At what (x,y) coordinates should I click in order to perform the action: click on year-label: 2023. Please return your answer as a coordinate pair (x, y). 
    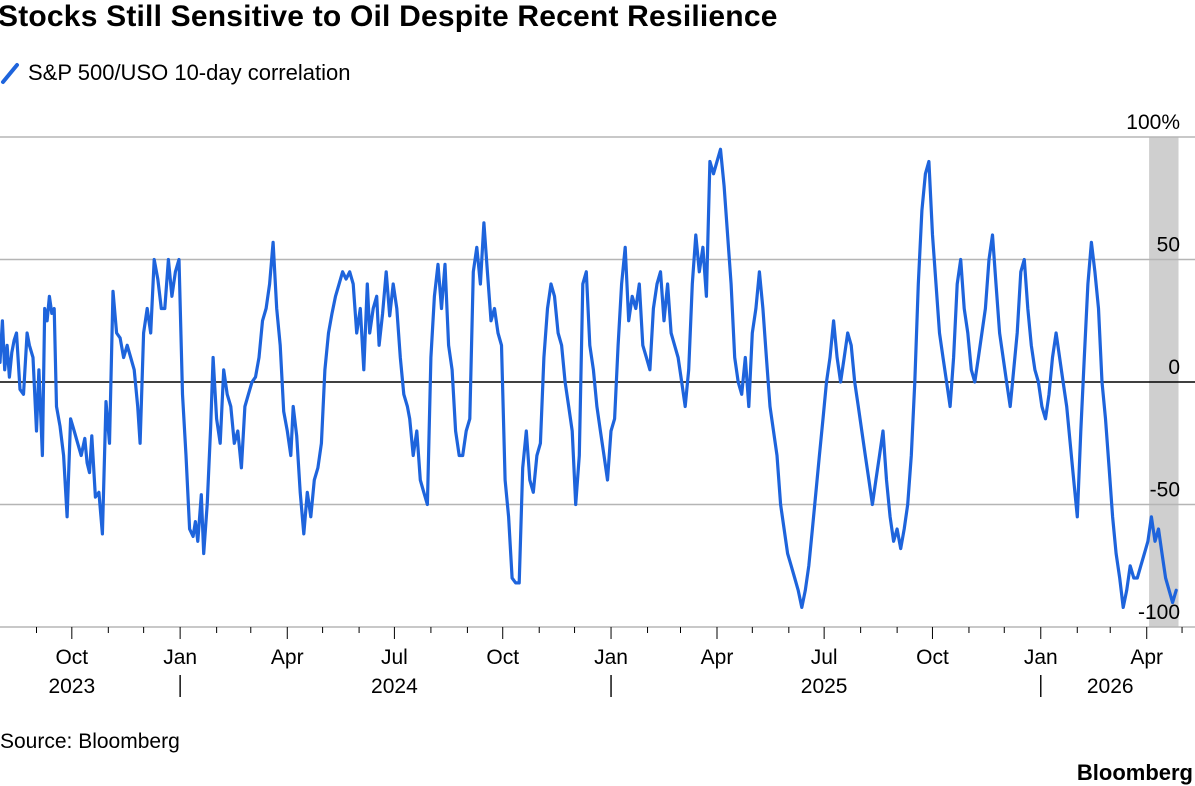
    Looking at the image, I should click on (71, 686).